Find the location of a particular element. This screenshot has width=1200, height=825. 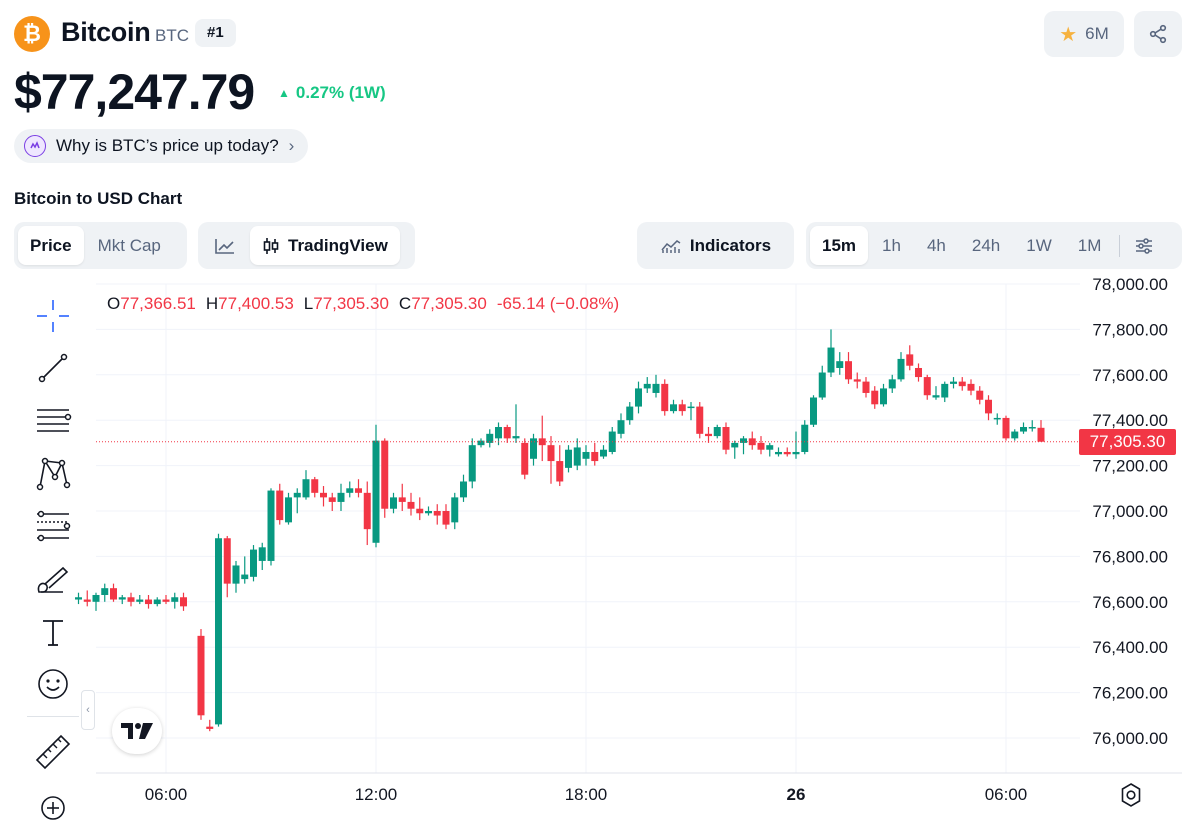

settings-gear-icon is located at coordinates (1131, 795).